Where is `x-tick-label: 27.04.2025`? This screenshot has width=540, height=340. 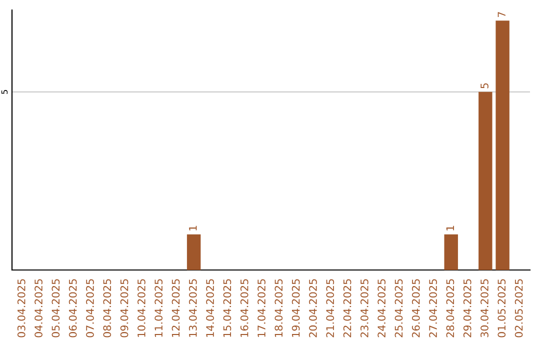
x-tick-label: 27.04.2025 is located at coordinates (433, 308).